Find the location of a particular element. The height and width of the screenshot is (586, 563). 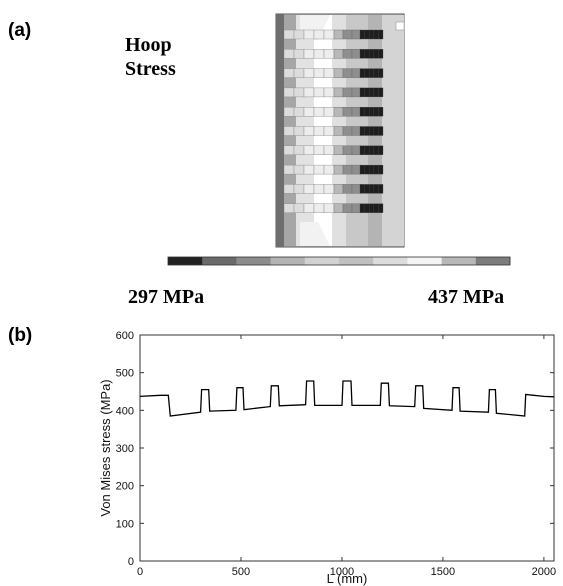

left-edge-band is located at coordinates (280, 130).